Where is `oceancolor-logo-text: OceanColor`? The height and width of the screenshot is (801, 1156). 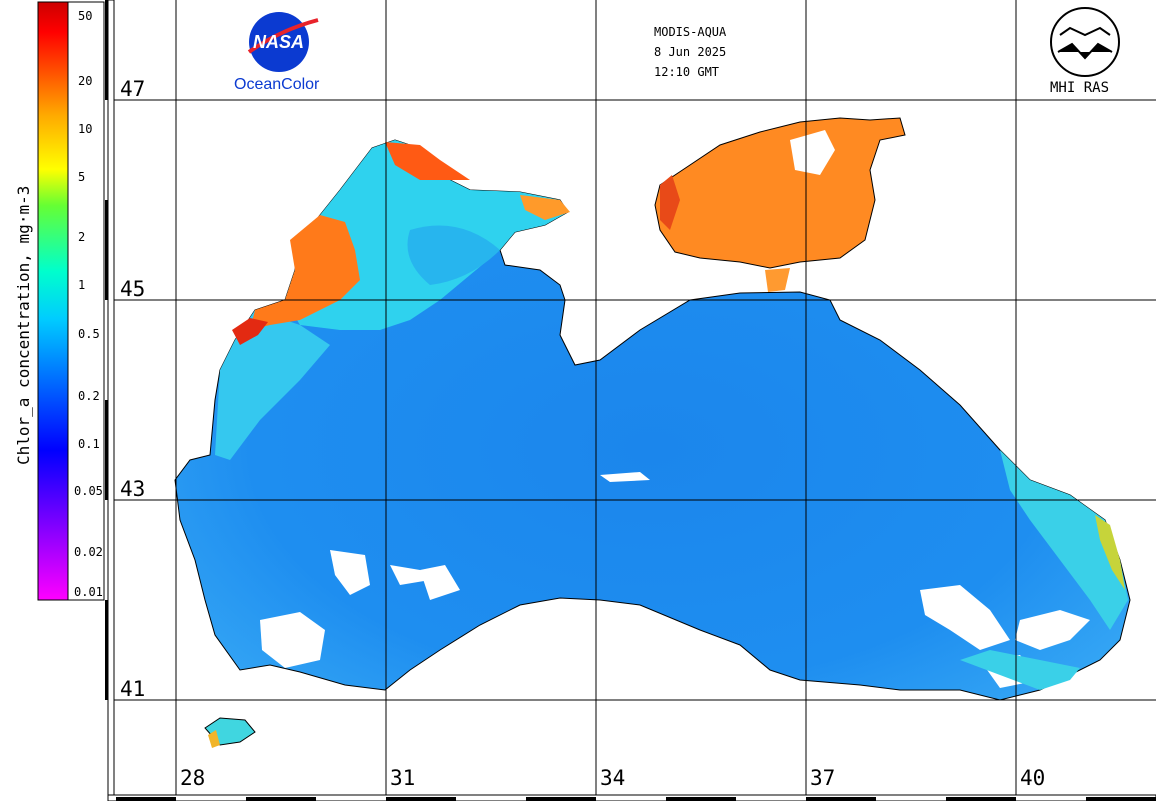
oceancolor-logo-text: OceanColor is located at coordinates (277, 84).